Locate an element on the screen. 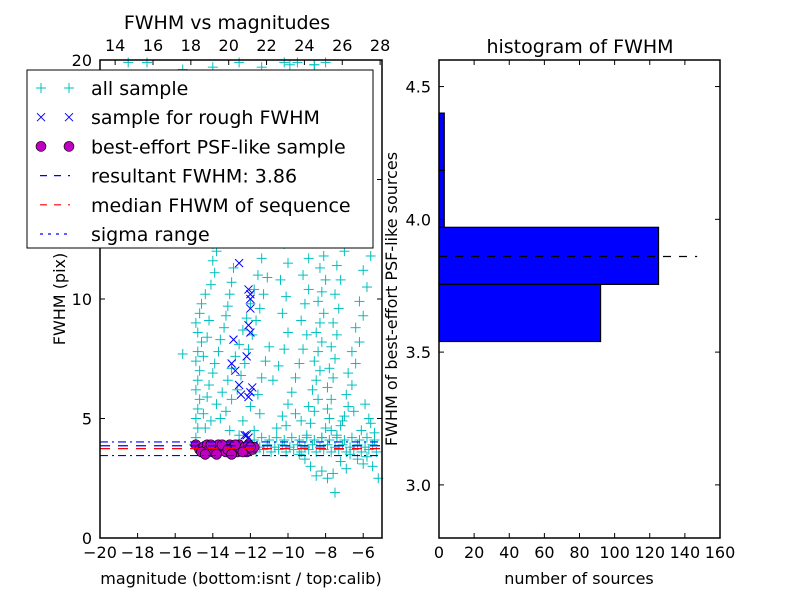 This screenshot has height=600, width=800. top-x-tick-label: 24 is located at coordinates (304, 45).